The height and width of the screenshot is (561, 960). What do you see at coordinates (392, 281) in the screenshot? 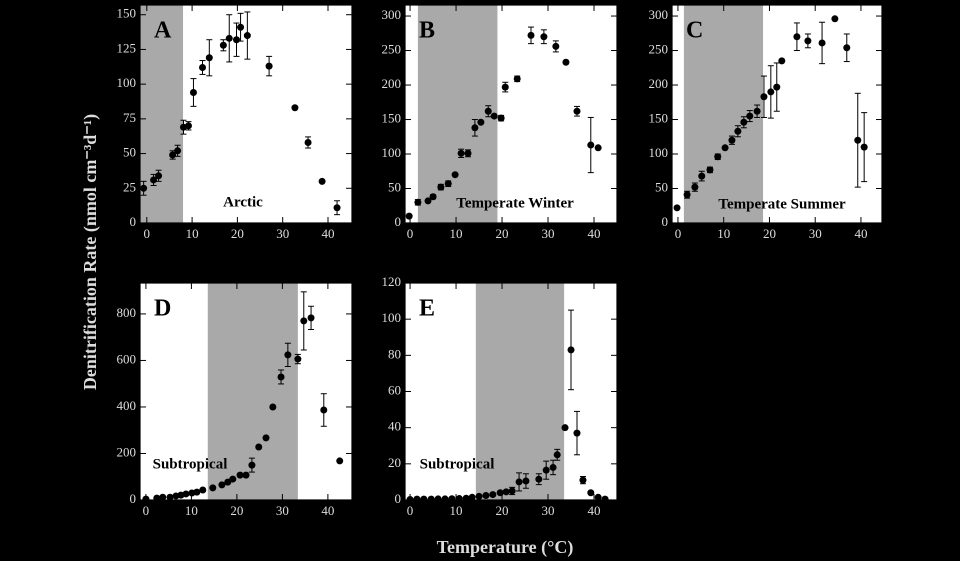
I see `y-tick-label: 120` at bounding box center [392, 281].